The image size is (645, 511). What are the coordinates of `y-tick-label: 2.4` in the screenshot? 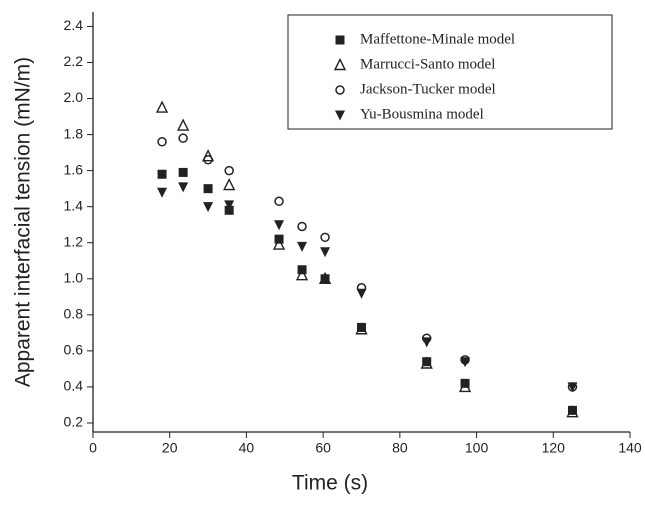 It's located at (74, 25).